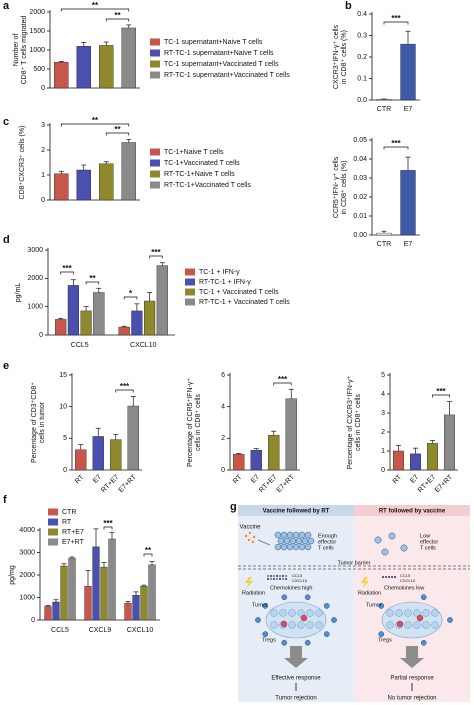  I want to click on diagram-label: CCL5, so click(405, 575).